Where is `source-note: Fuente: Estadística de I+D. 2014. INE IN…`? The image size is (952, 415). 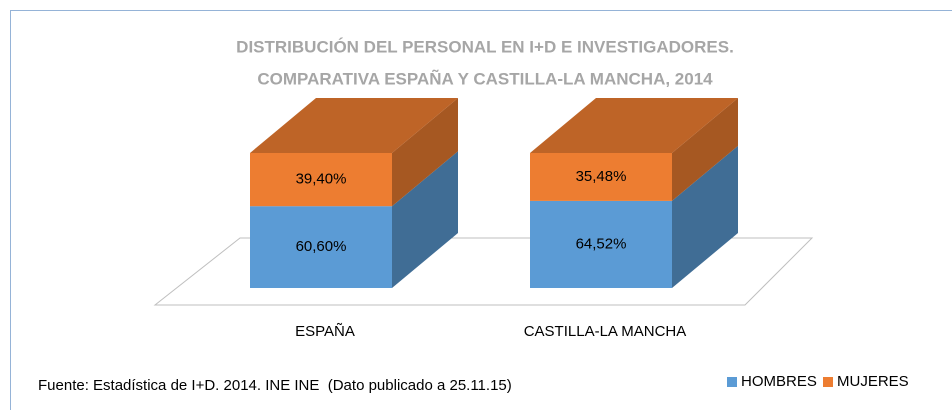
source-note: Fuente: Estadística de I+D. 2014. INE IN… is located at coordinates (275, 385).